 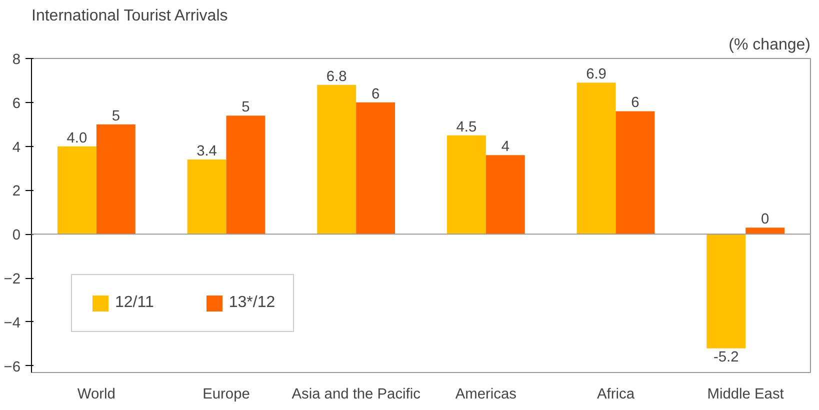 What do you see at coordinates (206, 152) in the screenshot?
I see `data-label: 3.4` at bounding box center [206, 152].